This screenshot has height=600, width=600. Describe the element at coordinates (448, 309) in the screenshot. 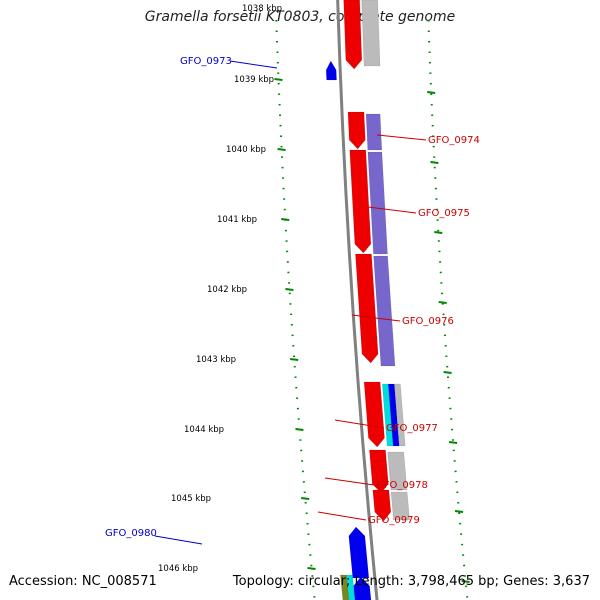

I see `scale-dots-right` at that location.